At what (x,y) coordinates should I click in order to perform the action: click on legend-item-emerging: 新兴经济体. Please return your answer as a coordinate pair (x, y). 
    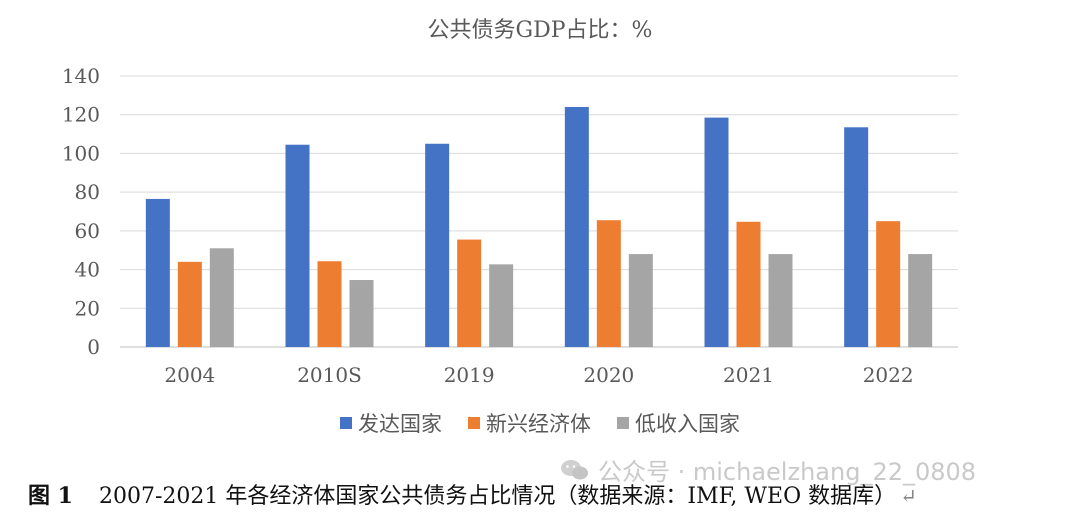
    Looking at the image, I should click on (529, 423).